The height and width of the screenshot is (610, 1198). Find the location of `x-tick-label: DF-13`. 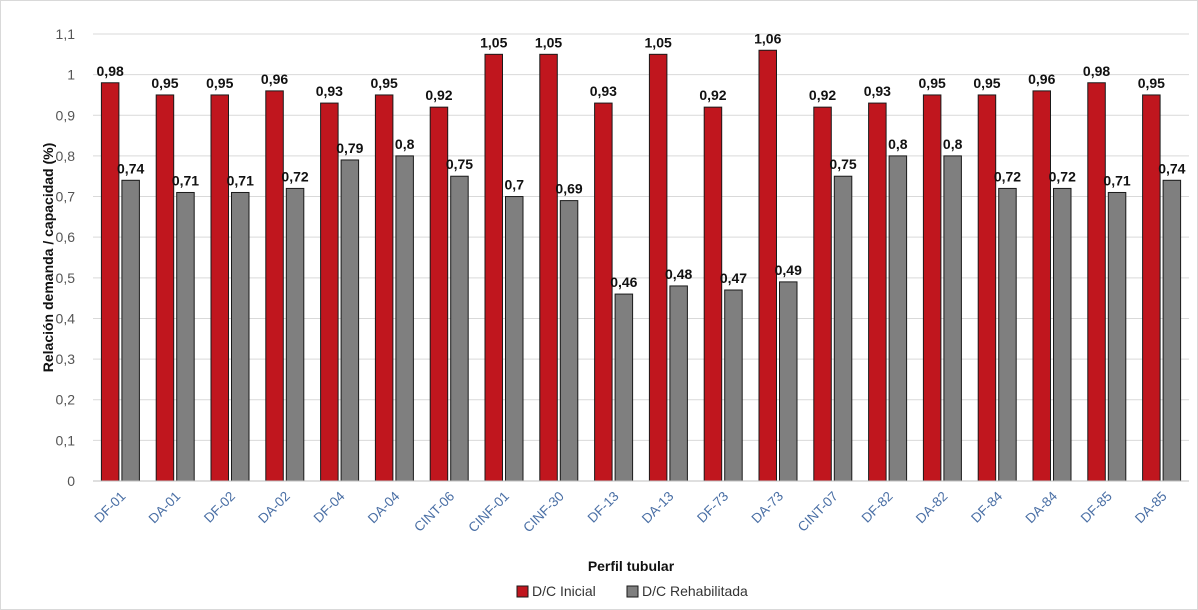

x-tick-label: DF-13 is located at coordinates (603, 507).